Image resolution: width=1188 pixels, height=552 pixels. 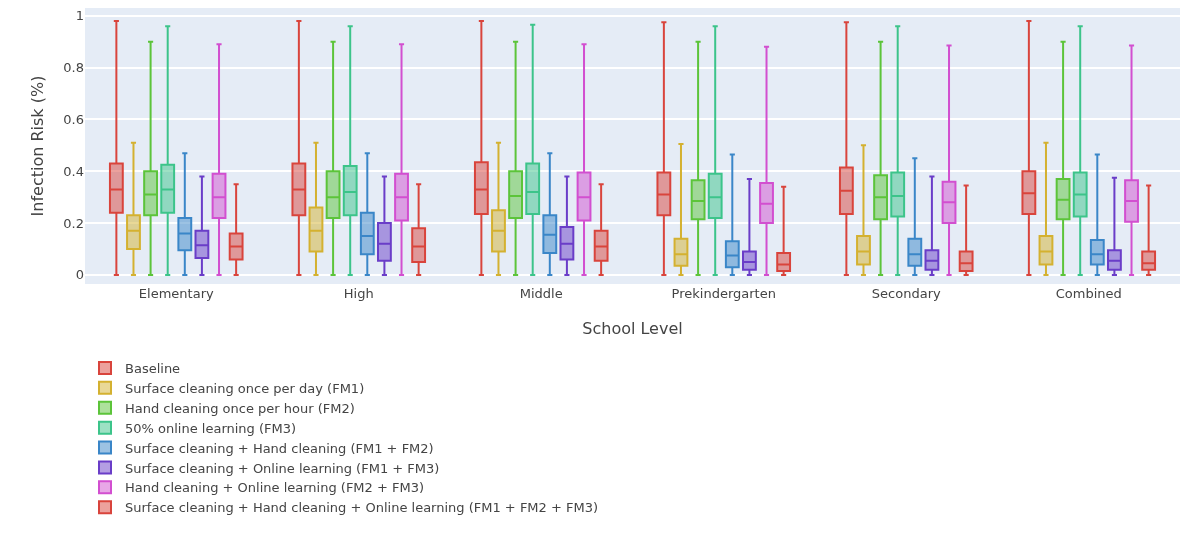 I want to click on legend-label: 50% online learning (FM3), so click(x=211, y=428).